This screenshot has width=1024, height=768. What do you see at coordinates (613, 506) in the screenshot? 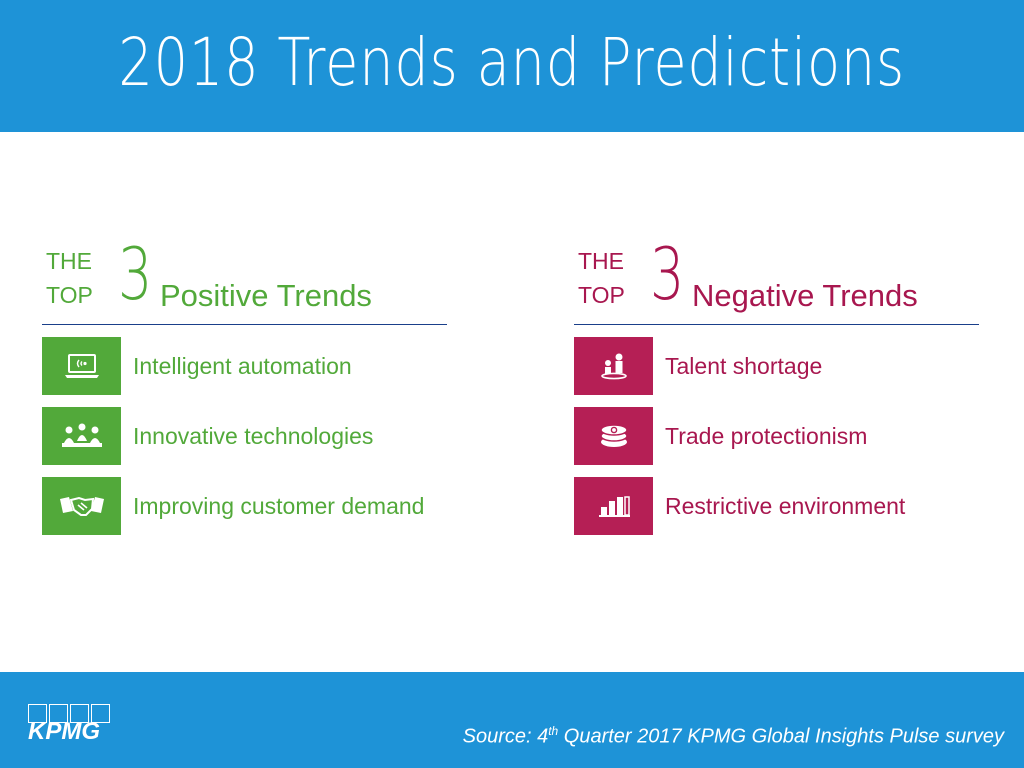
I see `bar-chart-icon` at bounding box center [613, 506].